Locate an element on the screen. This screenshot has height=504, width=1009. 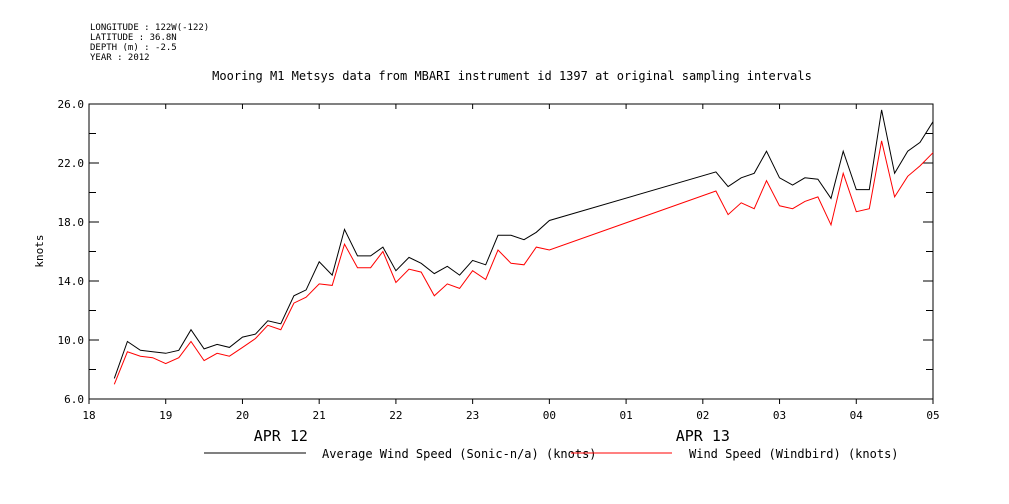
x-tick-label: 19 is located at coordinates (165, 415).